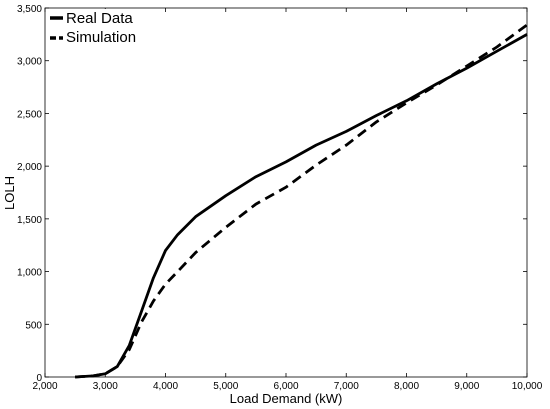  I want to click on x-tick-label: 2,000, so click(44, 386).